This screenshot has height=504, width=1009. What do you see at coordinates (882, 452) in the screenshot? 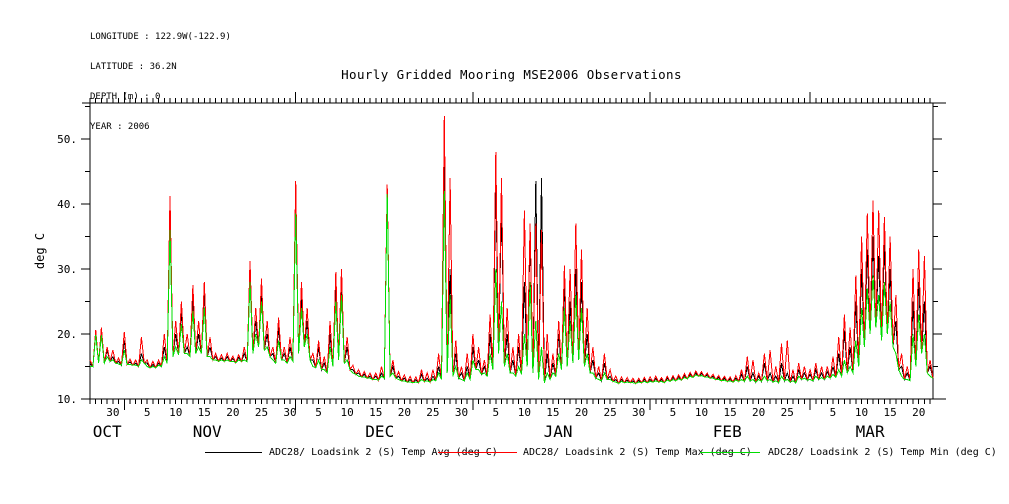
I see `legend-label-min: ADC28/ Loadsink 2 (S) Temp Min (deg C)` at bounding box center [882, 452].